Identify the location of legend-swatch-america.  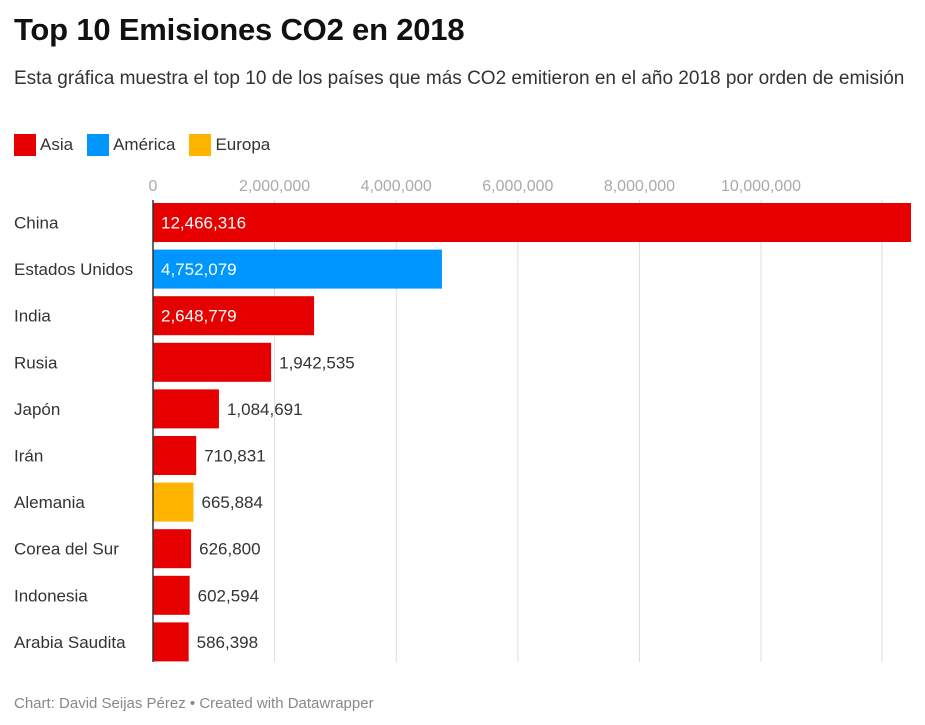
(98, 145).